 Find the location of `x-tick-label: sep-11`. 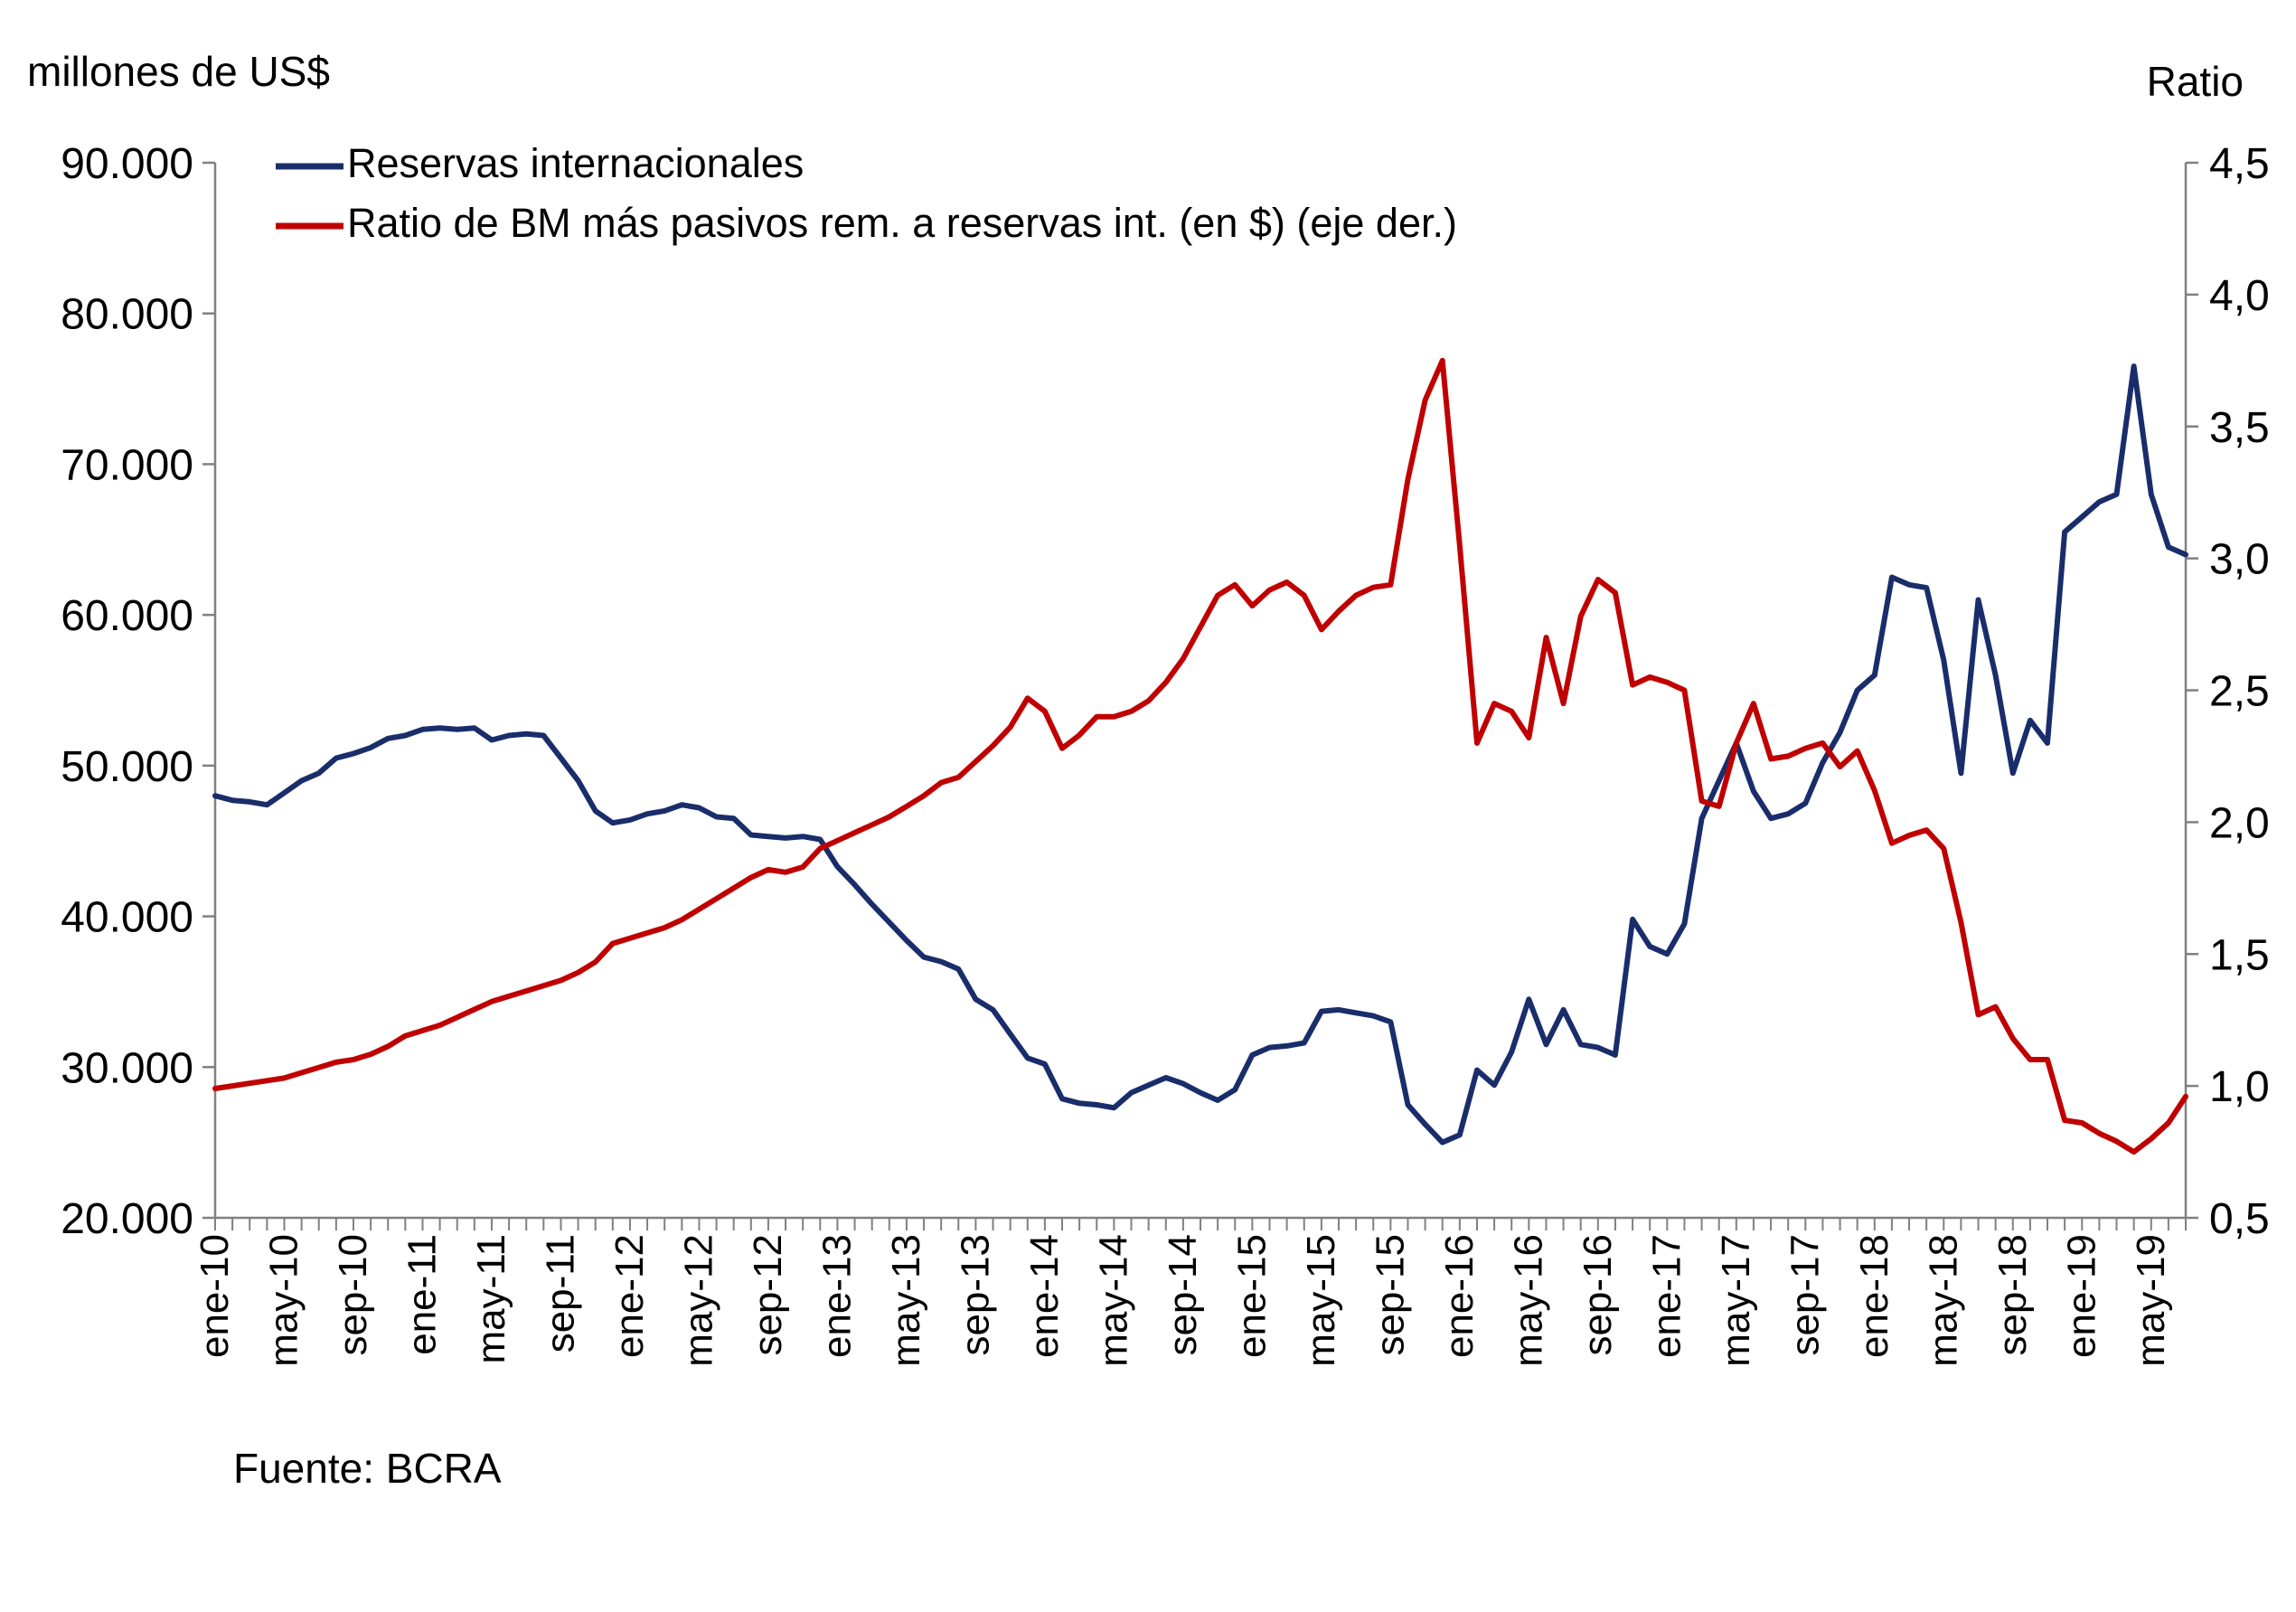

x-tick-label: sep-11 is located at coordinates (560, 1293).